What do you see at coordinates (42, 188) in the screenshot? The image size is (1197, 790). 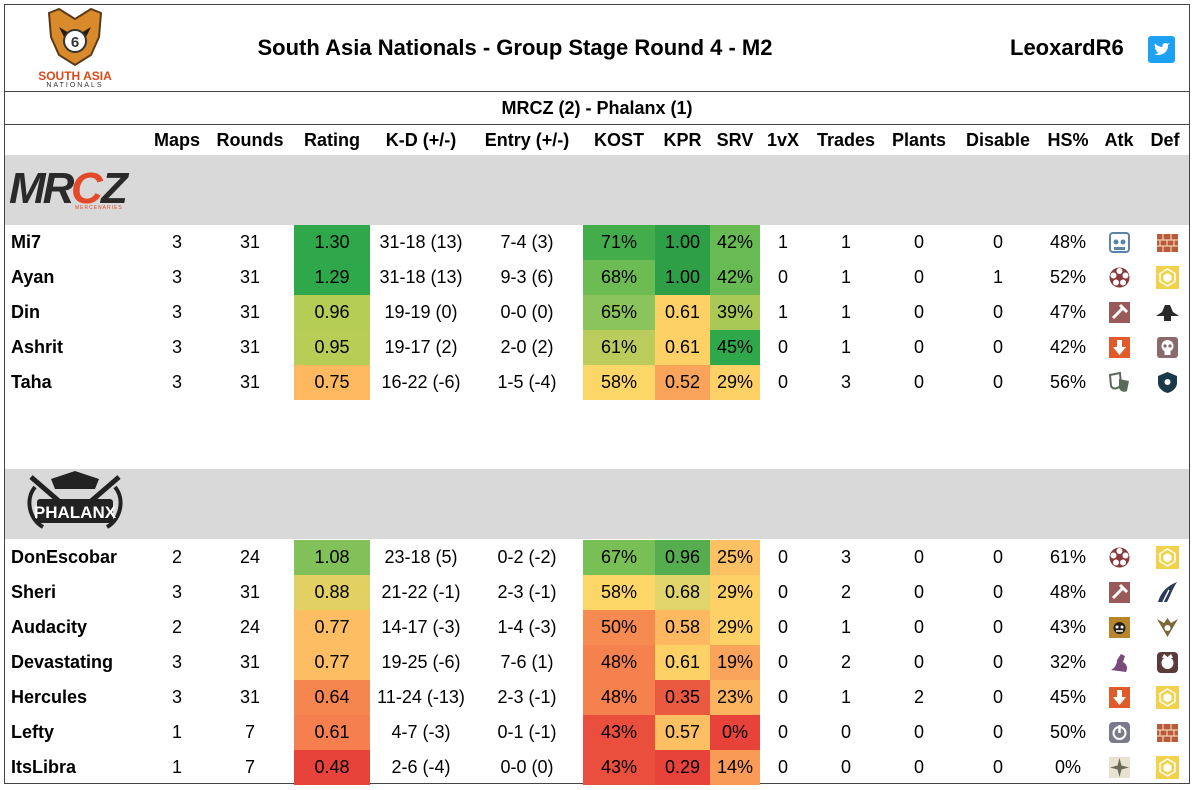 I see `svg-text: MR` at bounding box center [42, 188].